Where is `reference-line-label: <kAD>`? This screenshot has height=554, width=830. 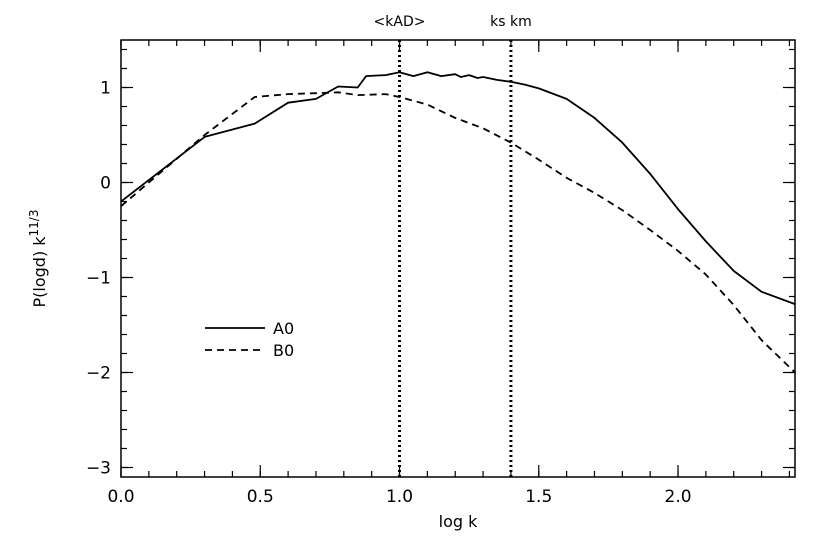
reference-line-label: <kAD> is located at coordinates (400, 22).